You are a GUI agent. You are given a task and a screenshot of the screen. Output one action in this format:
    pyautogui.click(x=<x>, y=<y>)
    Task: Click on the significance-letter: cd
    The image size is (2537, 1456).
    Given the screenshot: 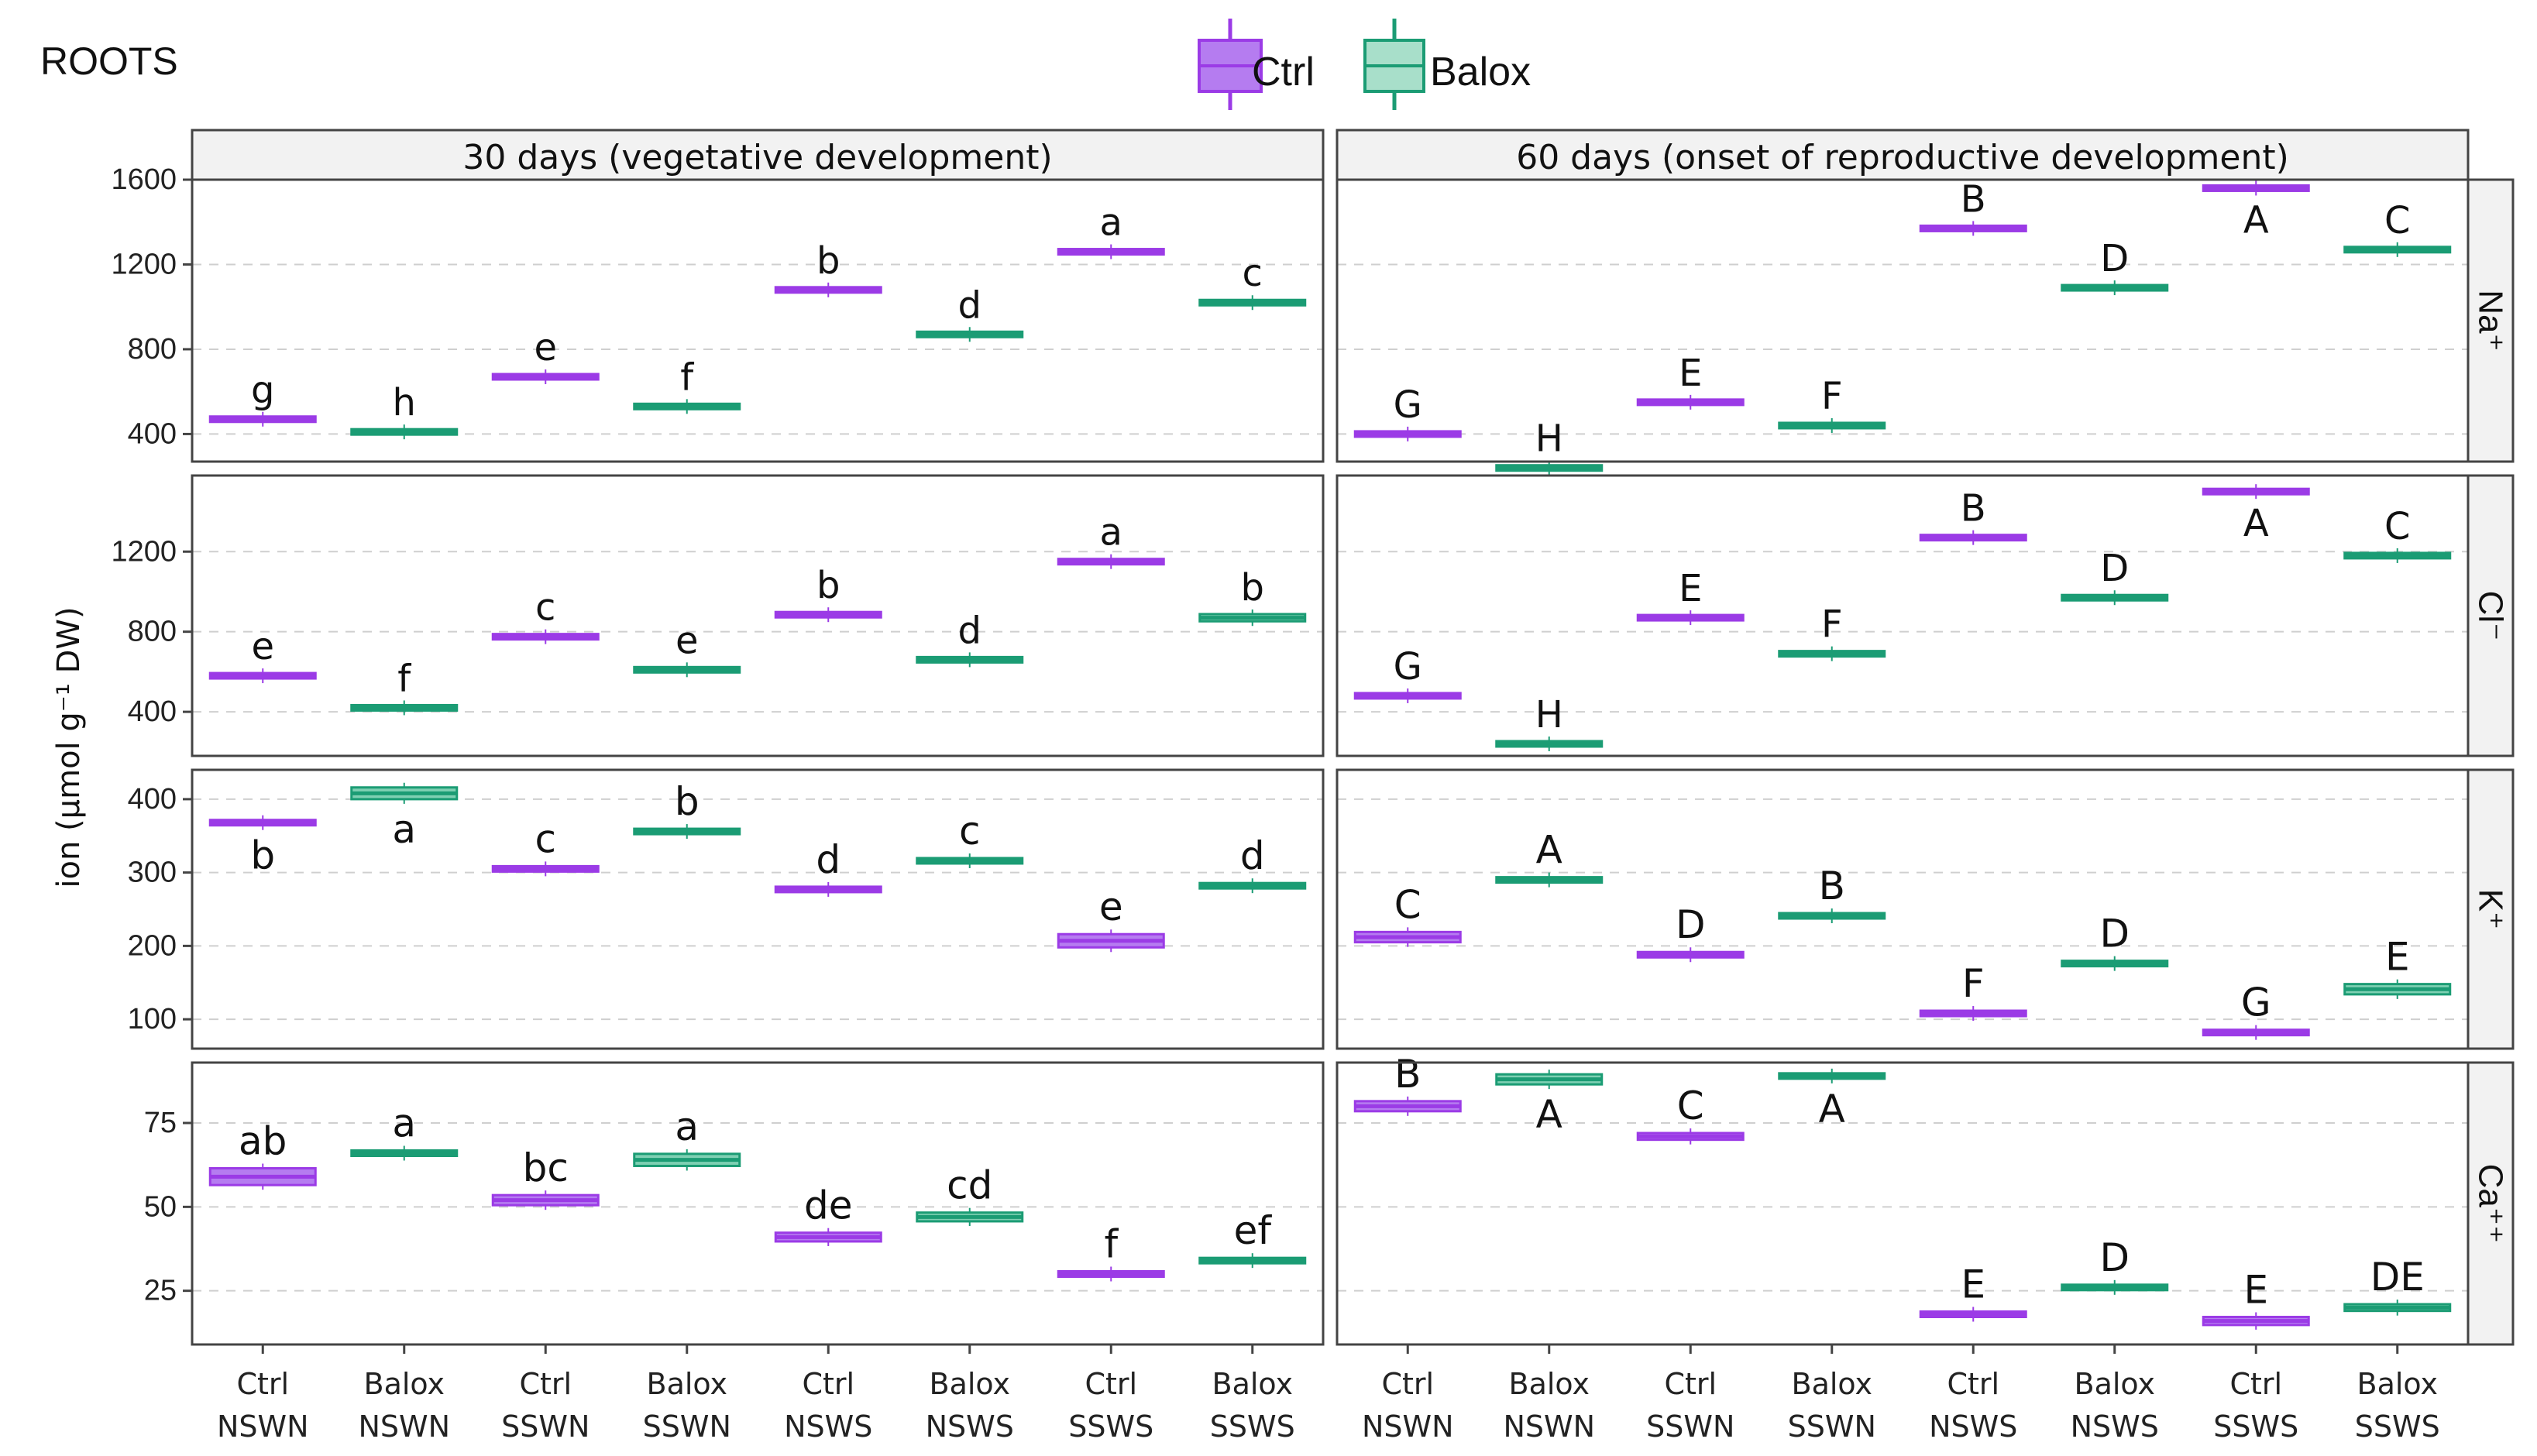 What is the action you would take?
    pyautogui.click(x=969, y=1185)
    